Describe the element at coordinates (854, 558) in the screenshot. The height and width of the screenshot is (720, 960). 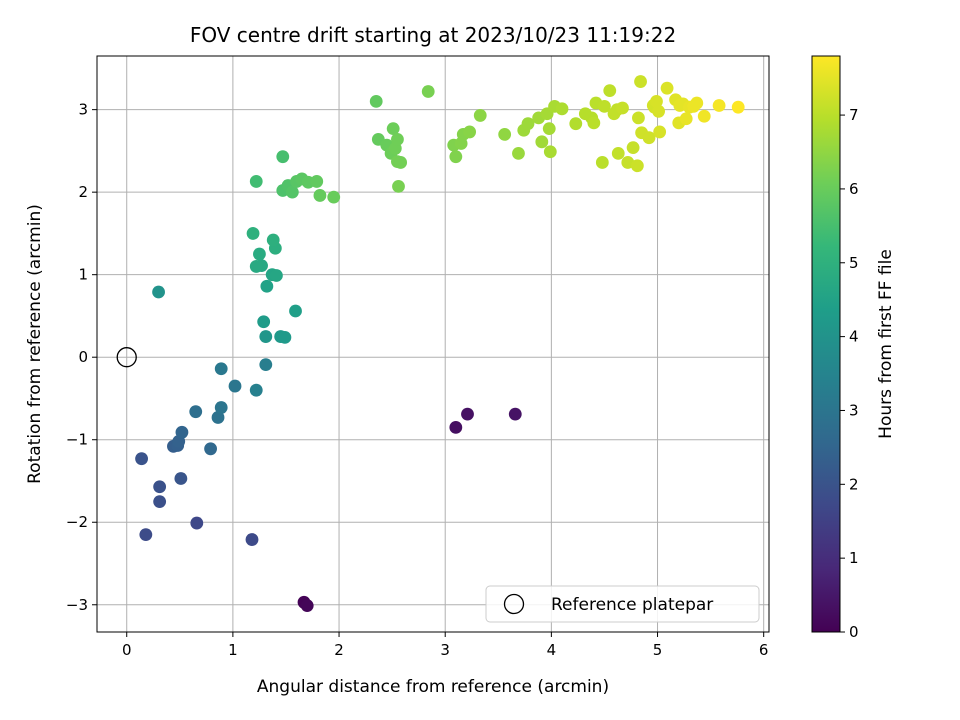
I see `colorbar-tick-label: 1` at that location.